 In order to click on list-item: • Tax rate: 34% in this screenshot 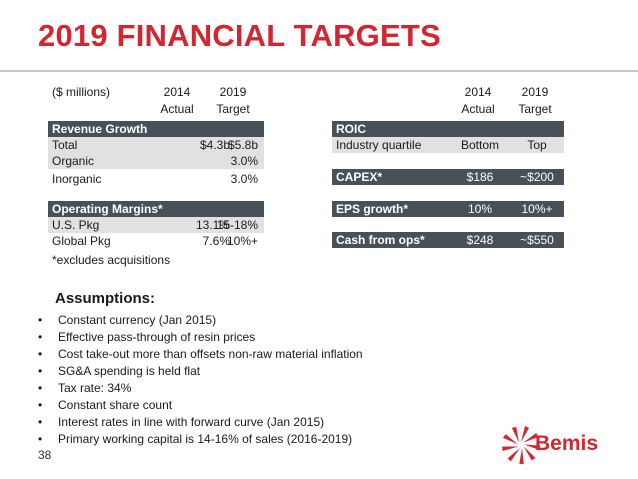, I will do `click(85, 388)`.